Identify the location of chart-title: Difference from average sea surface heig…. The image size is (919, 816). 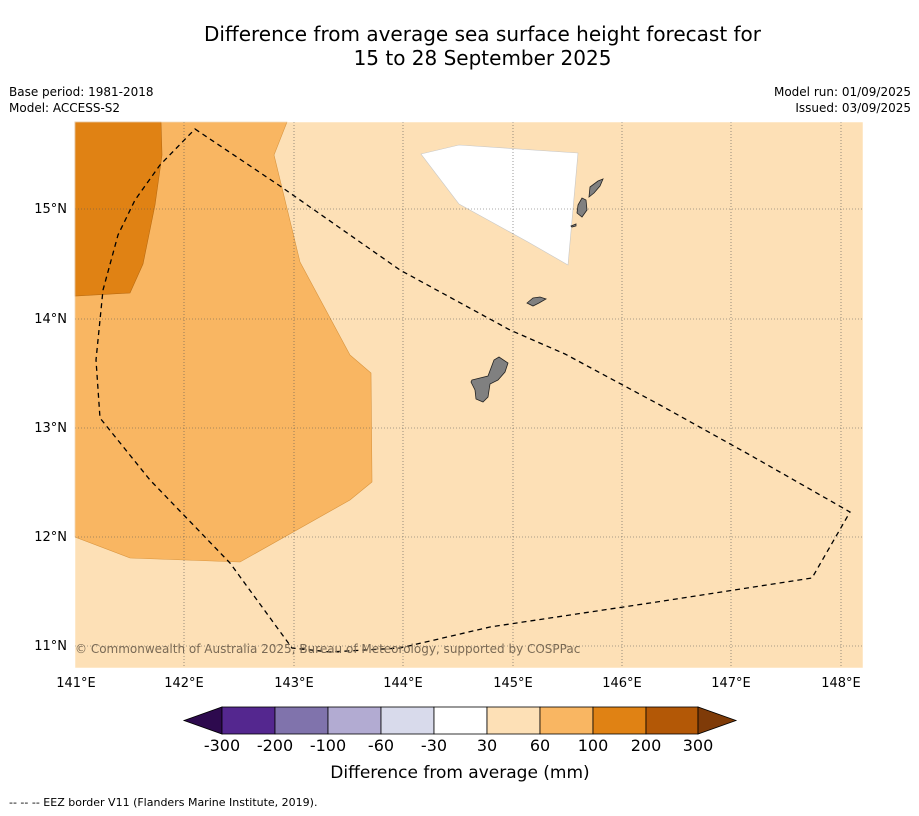
(459, 46).